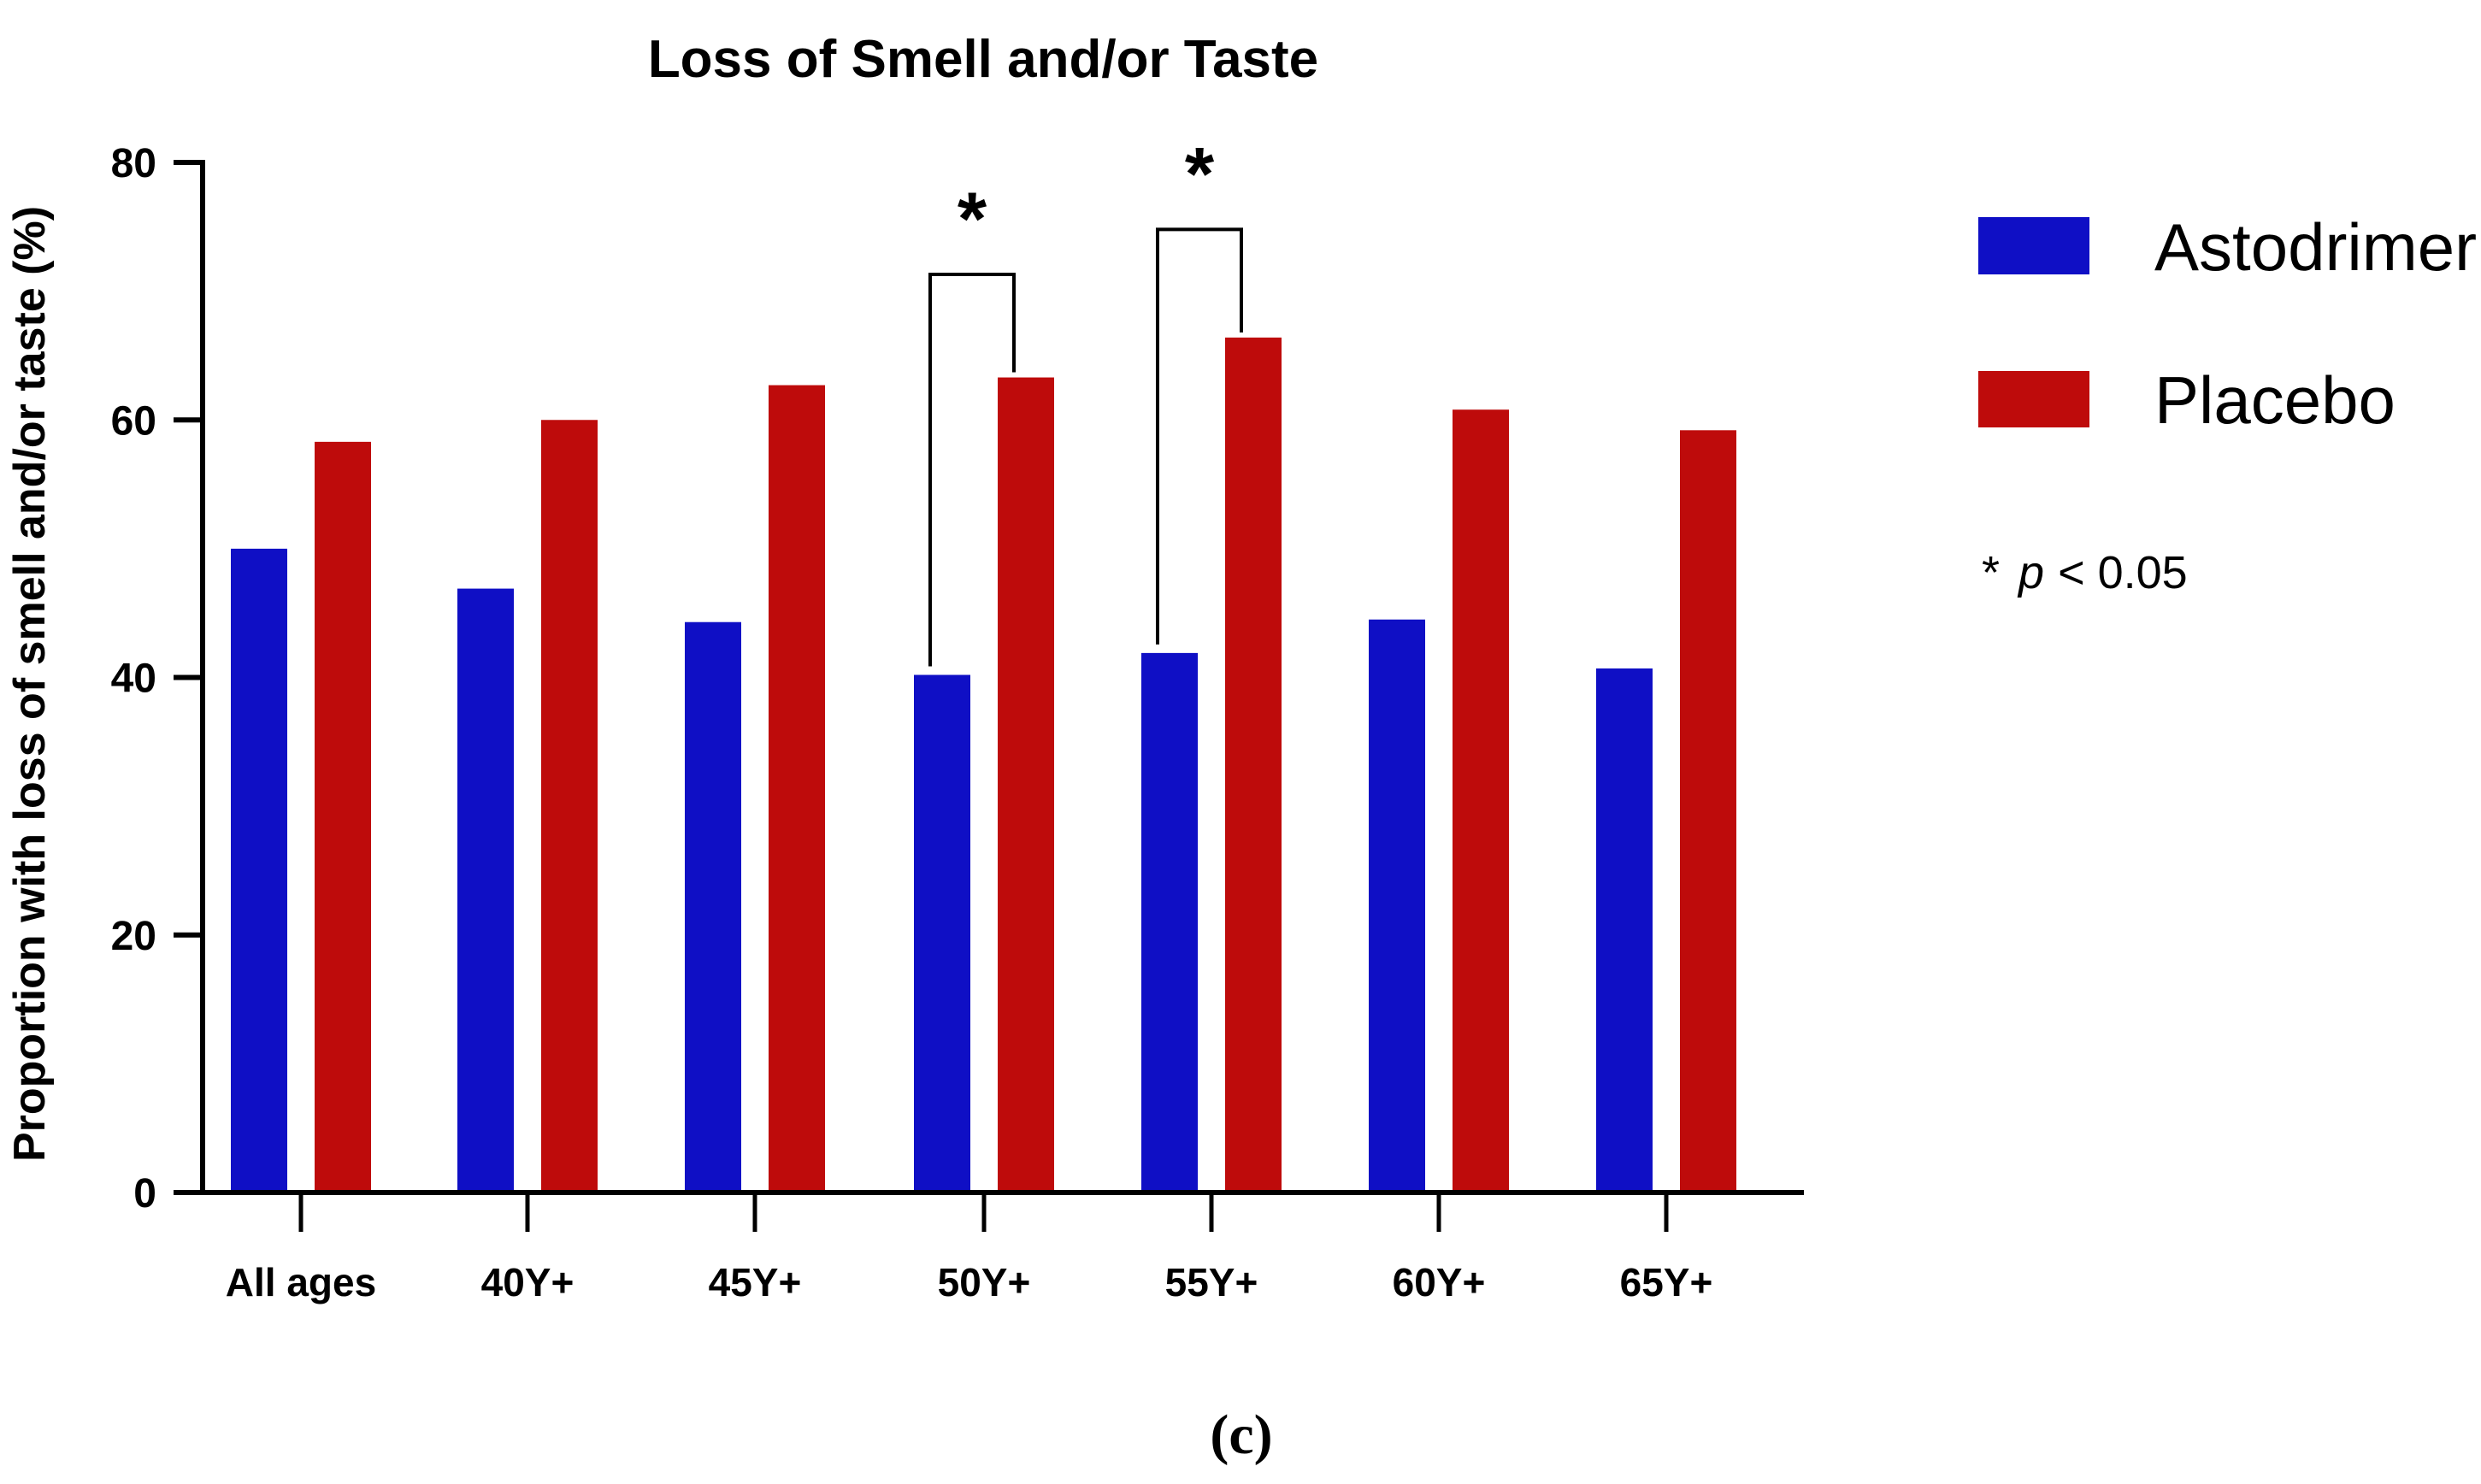  Describe the element at coordinates (2275, 400) in the screenshot. I see `legend-label-placebo: Placebo` at that location.